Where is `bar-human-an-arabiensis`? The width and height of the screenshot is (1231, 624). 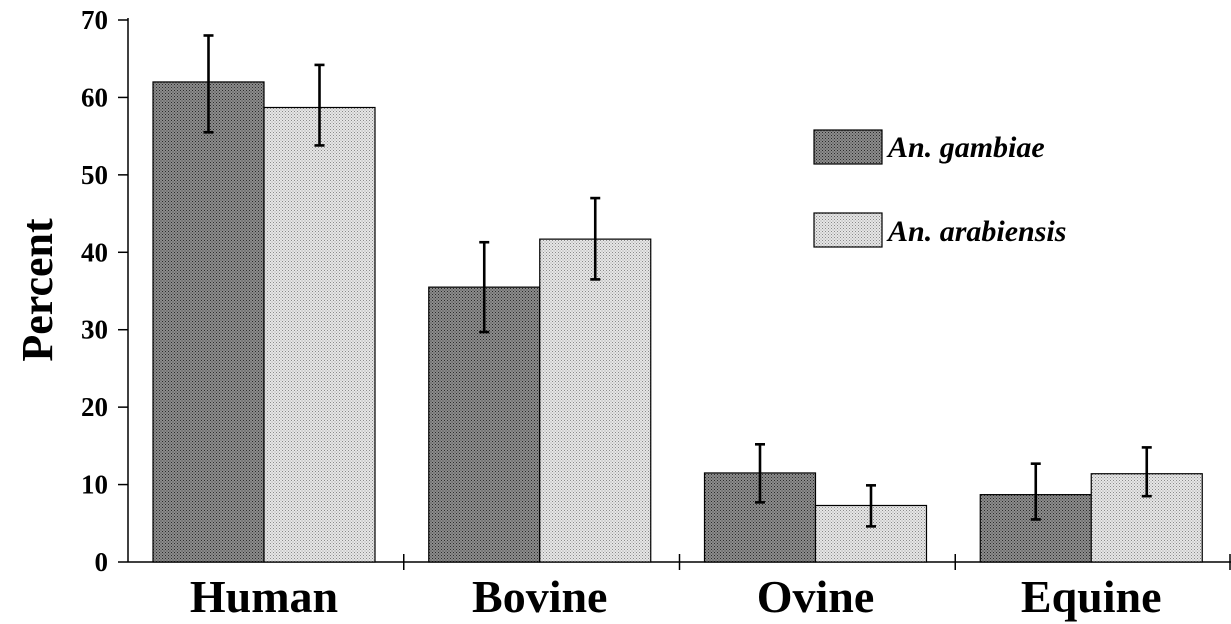 bar-human-an-arabiensis is located at coordinates (319, 334).